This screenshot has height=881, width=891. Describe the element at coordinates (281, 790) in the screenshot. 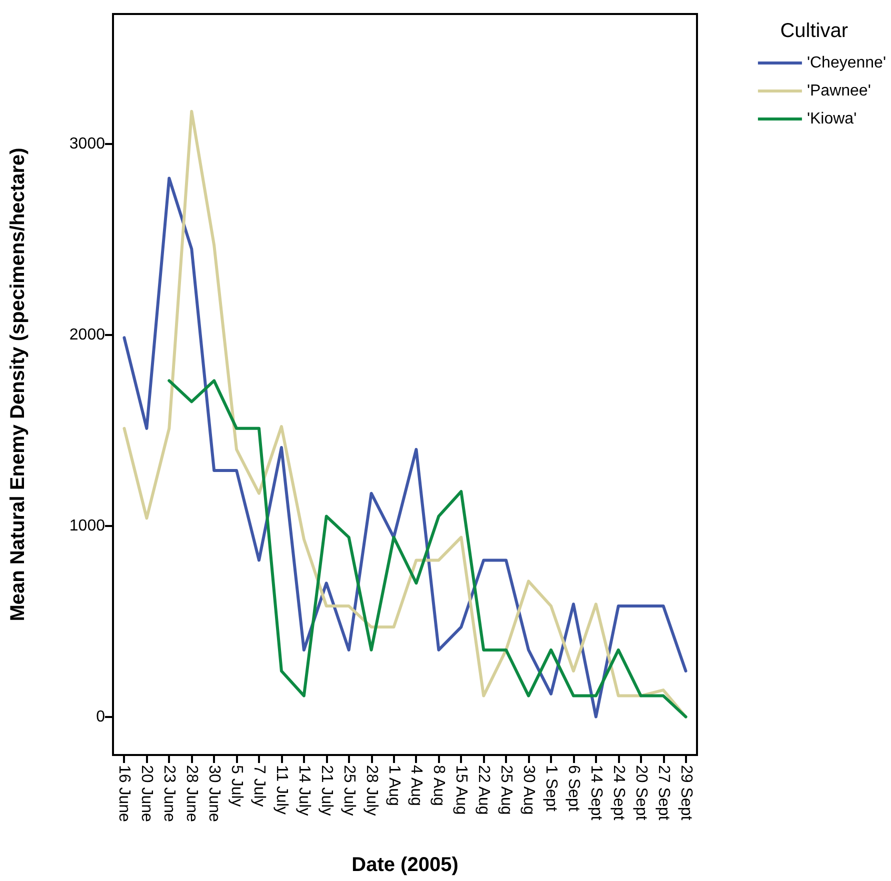

I see `x-tick-label: 11 July` at that location.